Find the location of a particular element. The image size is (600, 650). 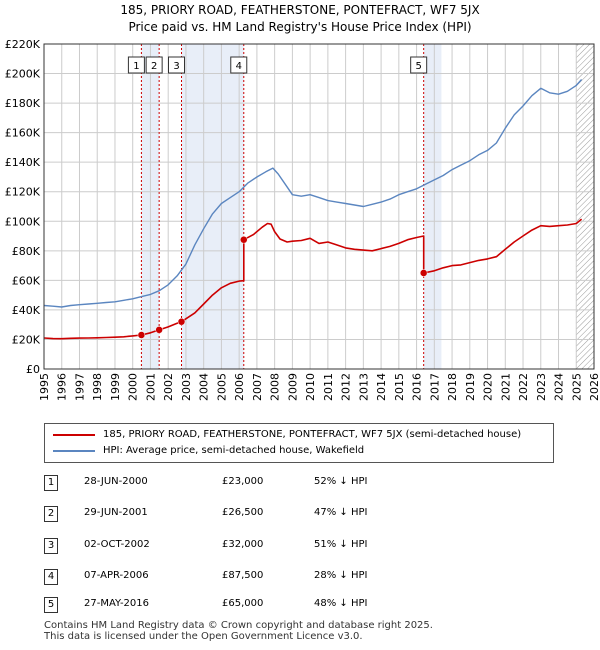

x-tick-label: 2022 is located at coordinates (523, 387).